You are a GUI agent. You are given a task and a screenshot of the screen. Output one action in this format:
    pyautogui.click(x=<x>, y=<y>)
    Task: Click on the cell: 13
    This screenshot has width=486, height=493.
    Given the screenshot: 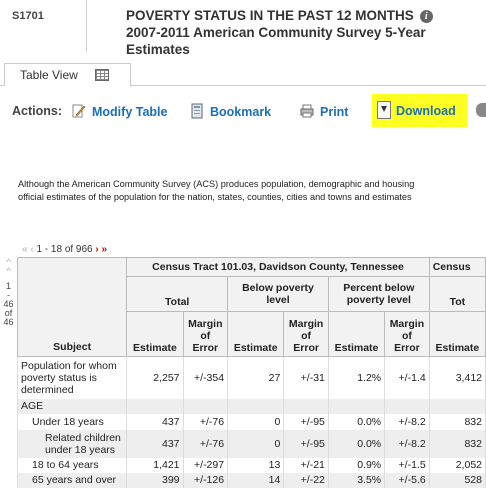 What is the action you would take?
    pyautogui.click(x=256, y=465)
    